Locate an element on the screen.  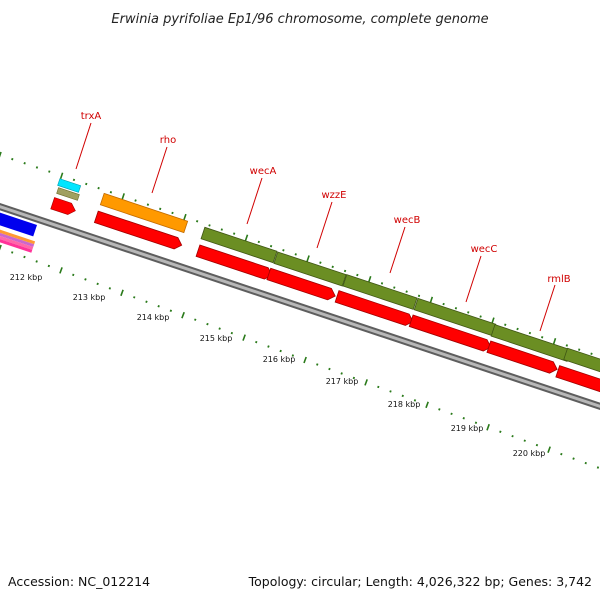
blue-feature is located at coordinates (19, 222).